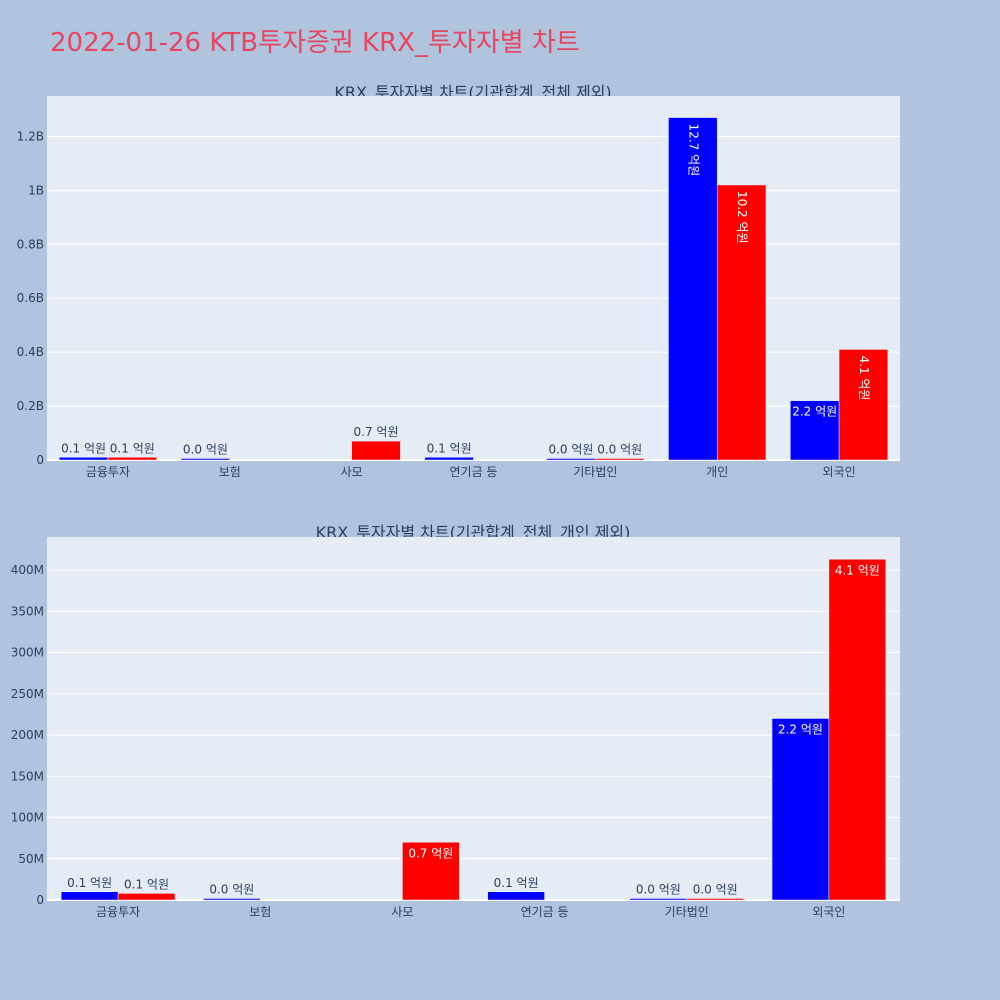  Describe the element at coordinates (717, 472) in the screenshot. I see `x-tick-label: 개인` at that location.